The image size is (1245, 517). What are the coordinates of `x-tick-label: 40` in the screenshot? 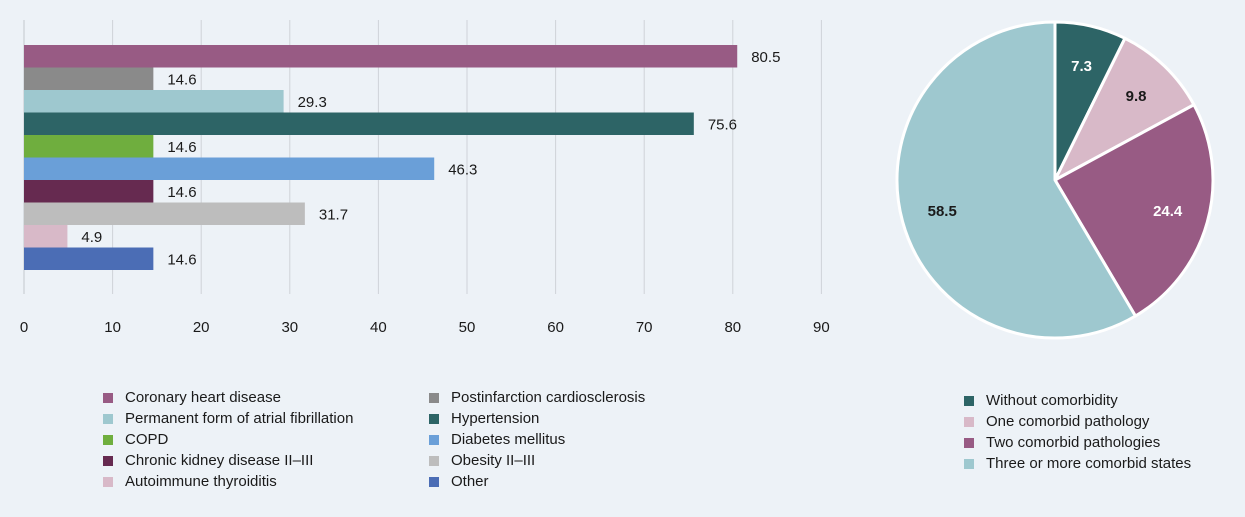 It's located at (378, 327).